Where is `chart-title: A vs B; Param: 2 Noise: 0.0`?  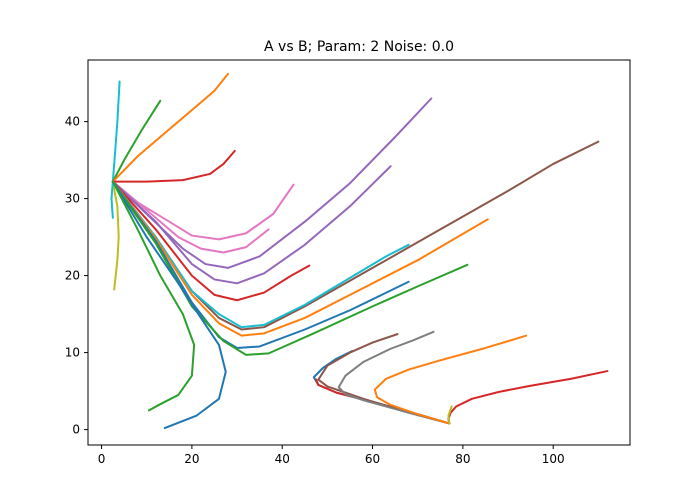
chart-title: A vs B; Param: 2 Noise: 0.0 is located at coordinates (359, 47).